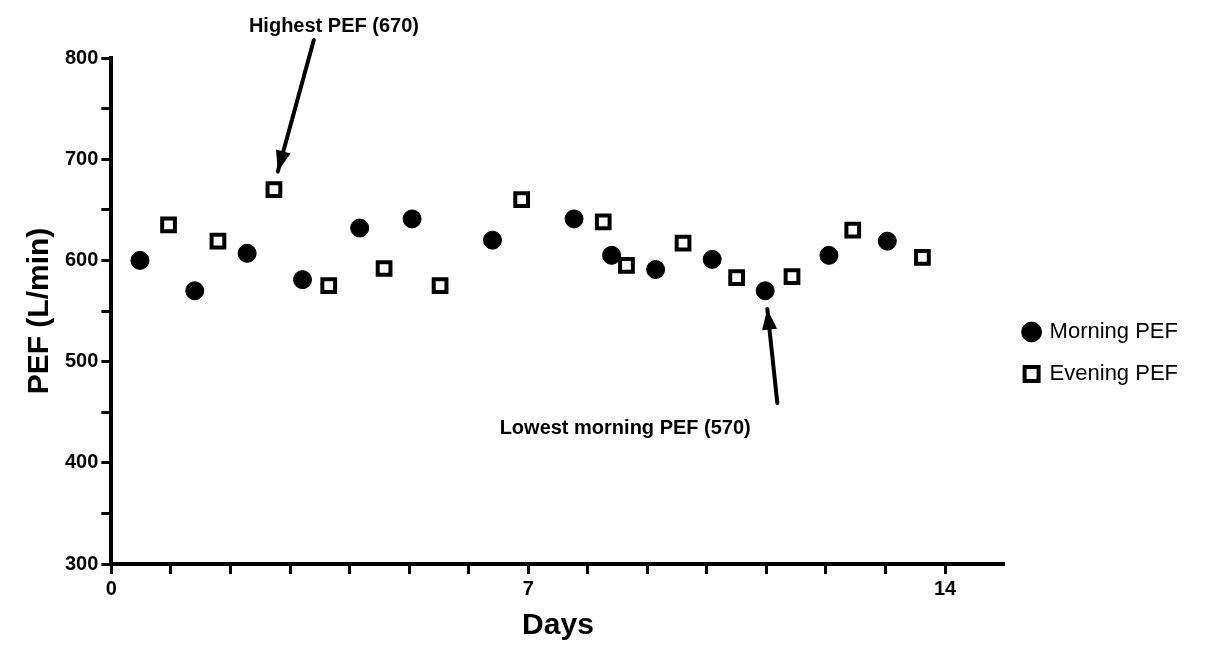 Image resolution: width=1222 pixels, height=672 pixels. What do you see at coordinates (81, 258) in the screenshot?
I see `y-tick-label: 600` at bounding box center [81, 258].